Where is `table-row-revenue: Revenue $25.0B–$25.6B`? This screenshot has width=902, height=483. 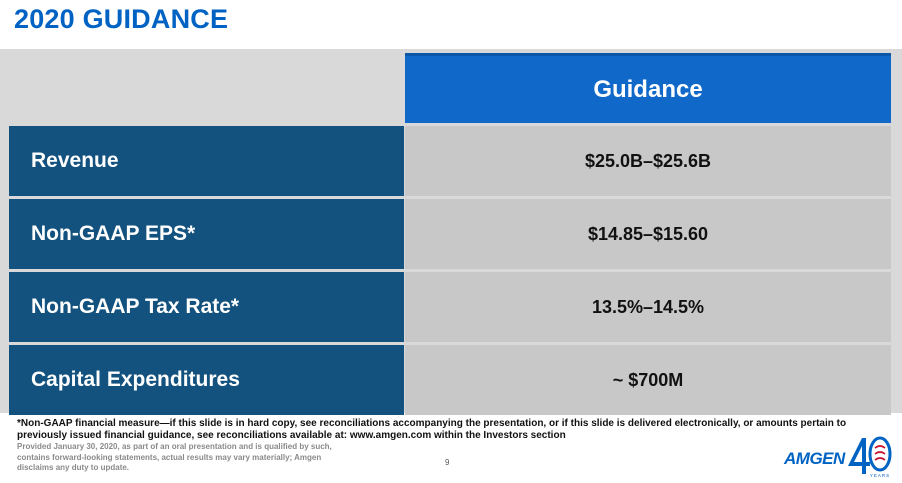
table-row-revenue: Revenue $25.0B–$25.6B is located at coordinates (450, 161).